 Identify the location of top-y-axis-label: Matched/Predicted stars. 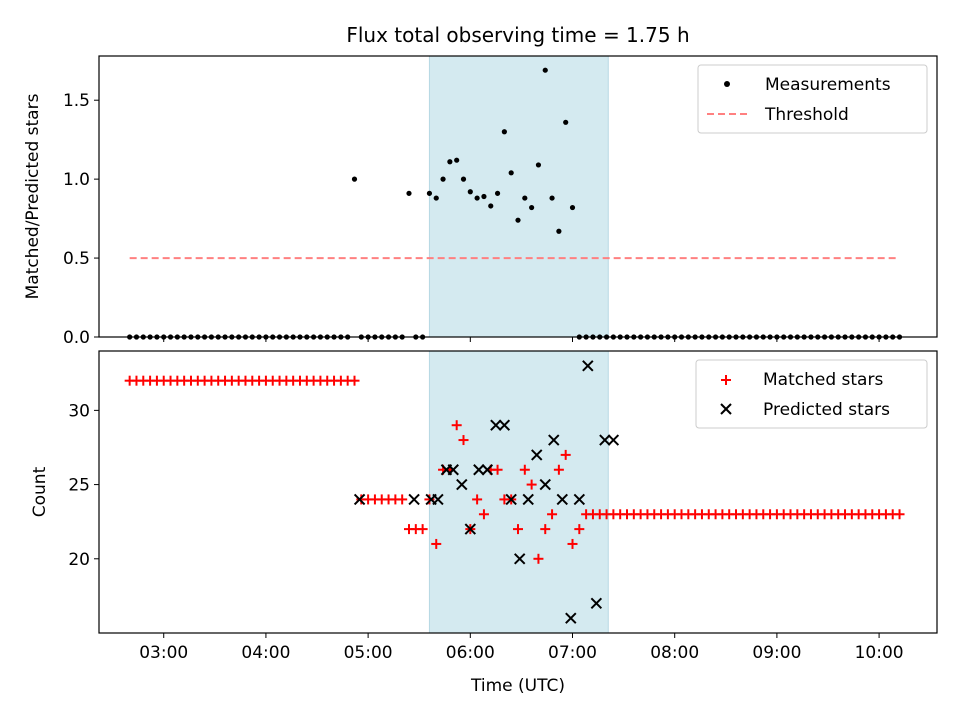
(33, 196).